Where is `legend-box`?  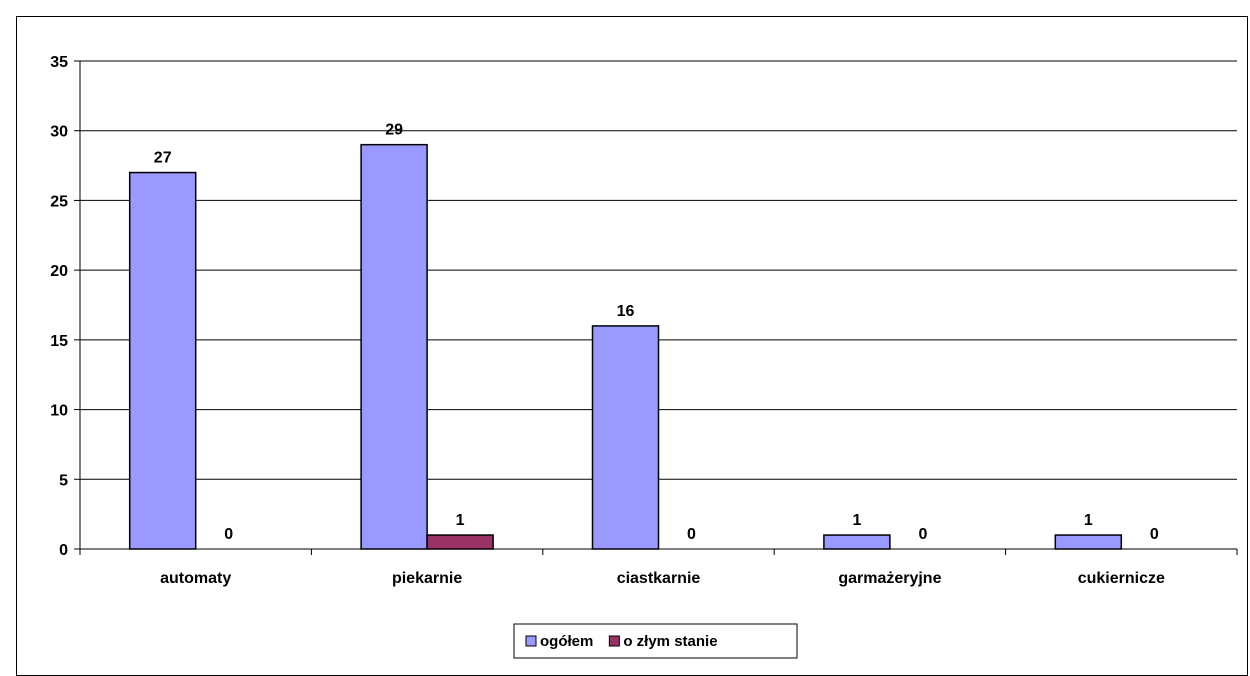 legend-box is located at coordinates (655, 641).